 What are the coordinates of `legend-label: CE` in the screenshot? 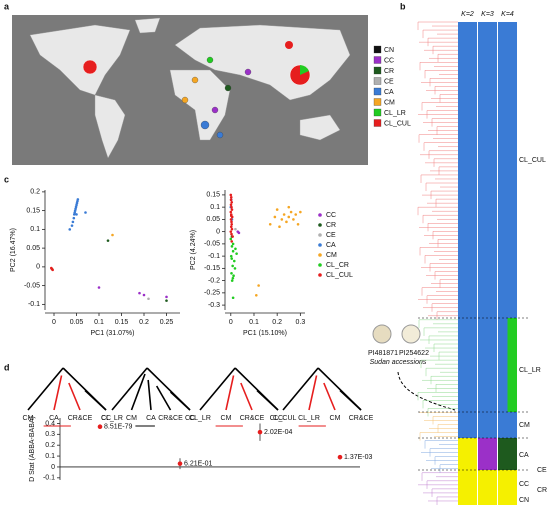 It's located at (331, 235).